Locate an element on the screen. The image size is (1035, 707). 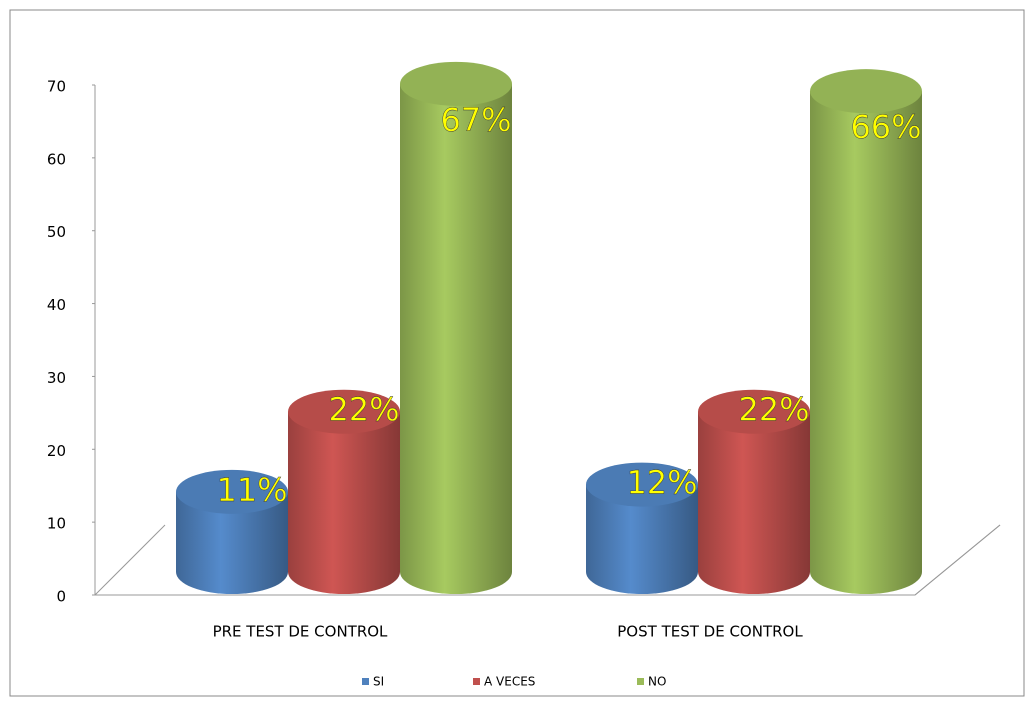
y-tick-label: 50 is located at coordinates (56, 232).